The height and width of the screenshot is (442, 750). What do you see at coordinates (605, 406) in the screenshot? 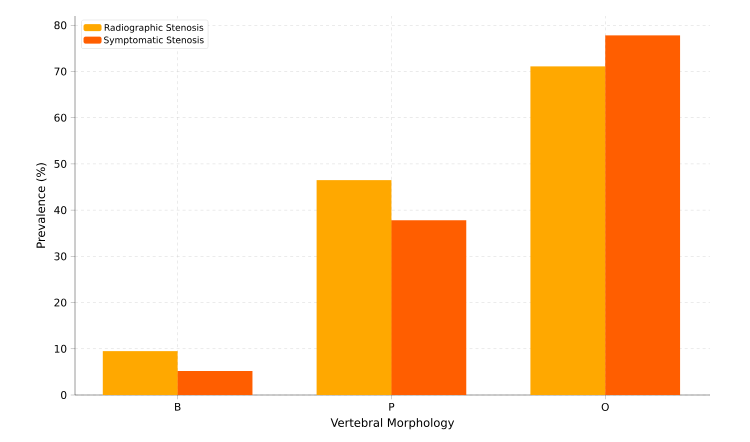
I see `x-tick-label: O` at bounding box center [605, 406].